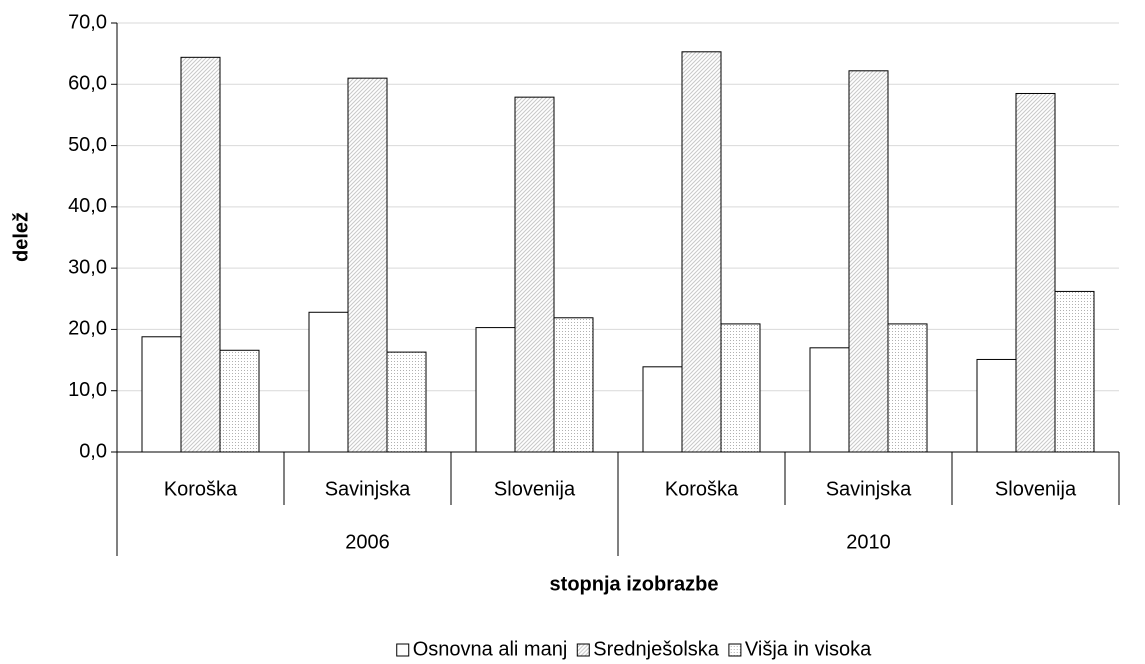  Describe the element at coordinates (87, 267) in the screenshot. I see `y-tick-label: 30,0` at that location.